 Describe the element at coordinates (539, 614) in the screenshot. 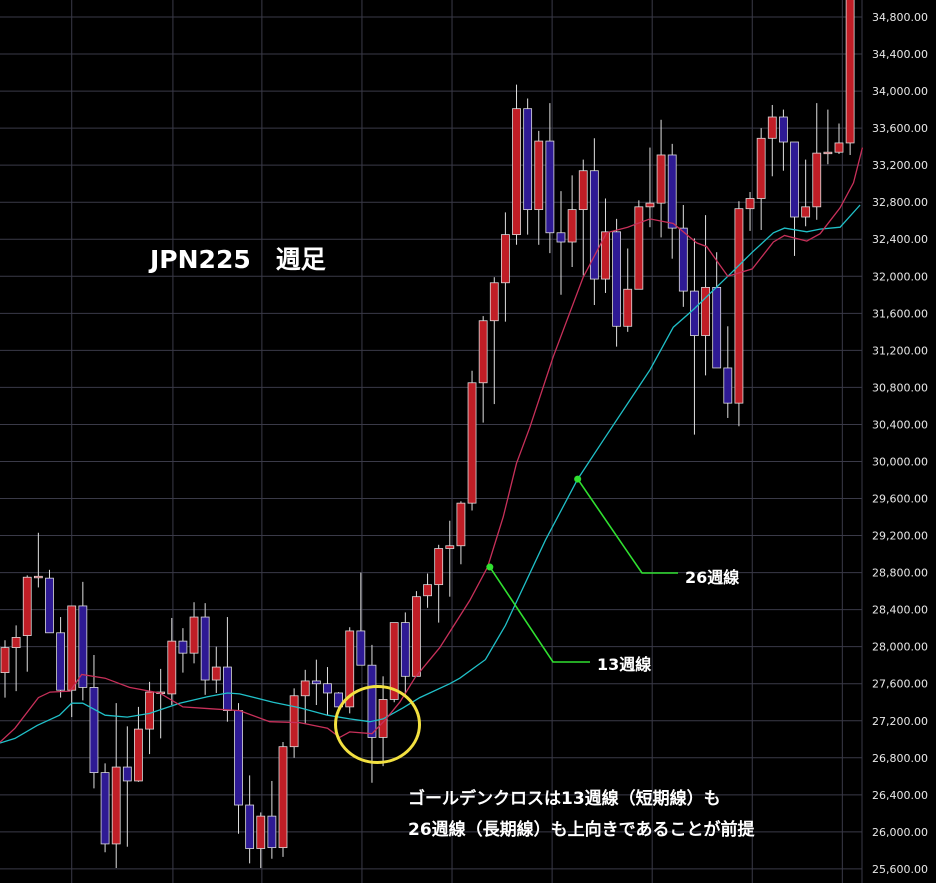

I see `ma13-pointer-line` at that location.